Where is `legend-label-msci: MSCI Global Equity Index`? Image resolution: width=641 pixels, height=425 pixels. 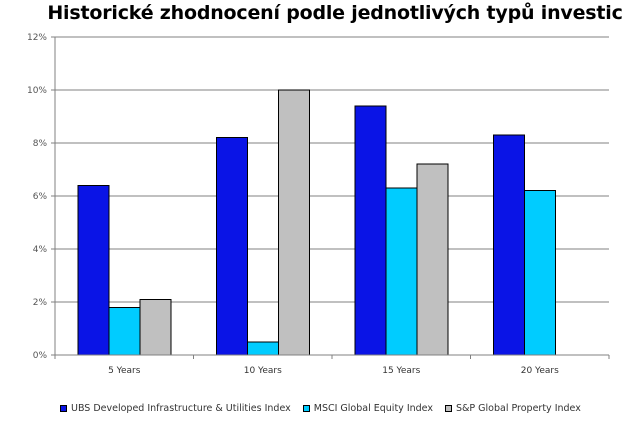 legend-label-msci: MSCI Global Equity Index is located at coordinates (373, 408).